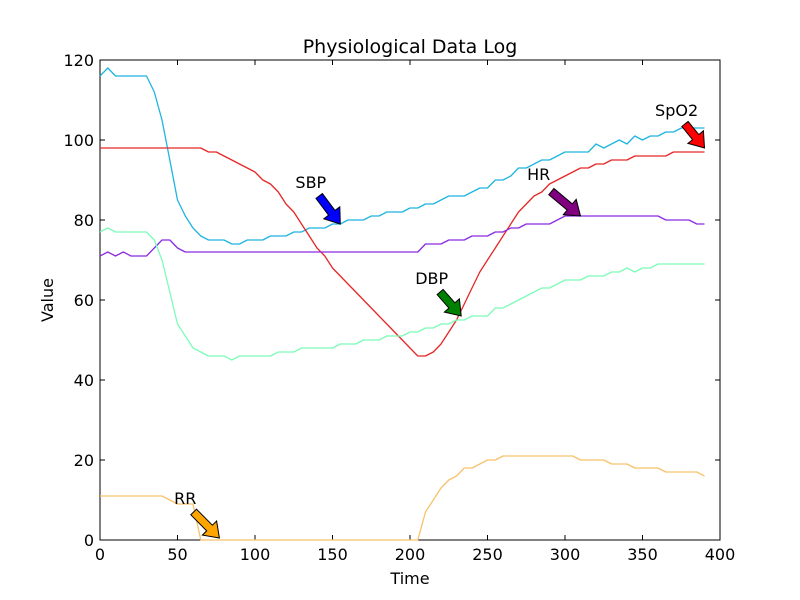  Describe the element at coordinates (177, 554) in the screenshot. I see `x-tick-label: 50` at that location.